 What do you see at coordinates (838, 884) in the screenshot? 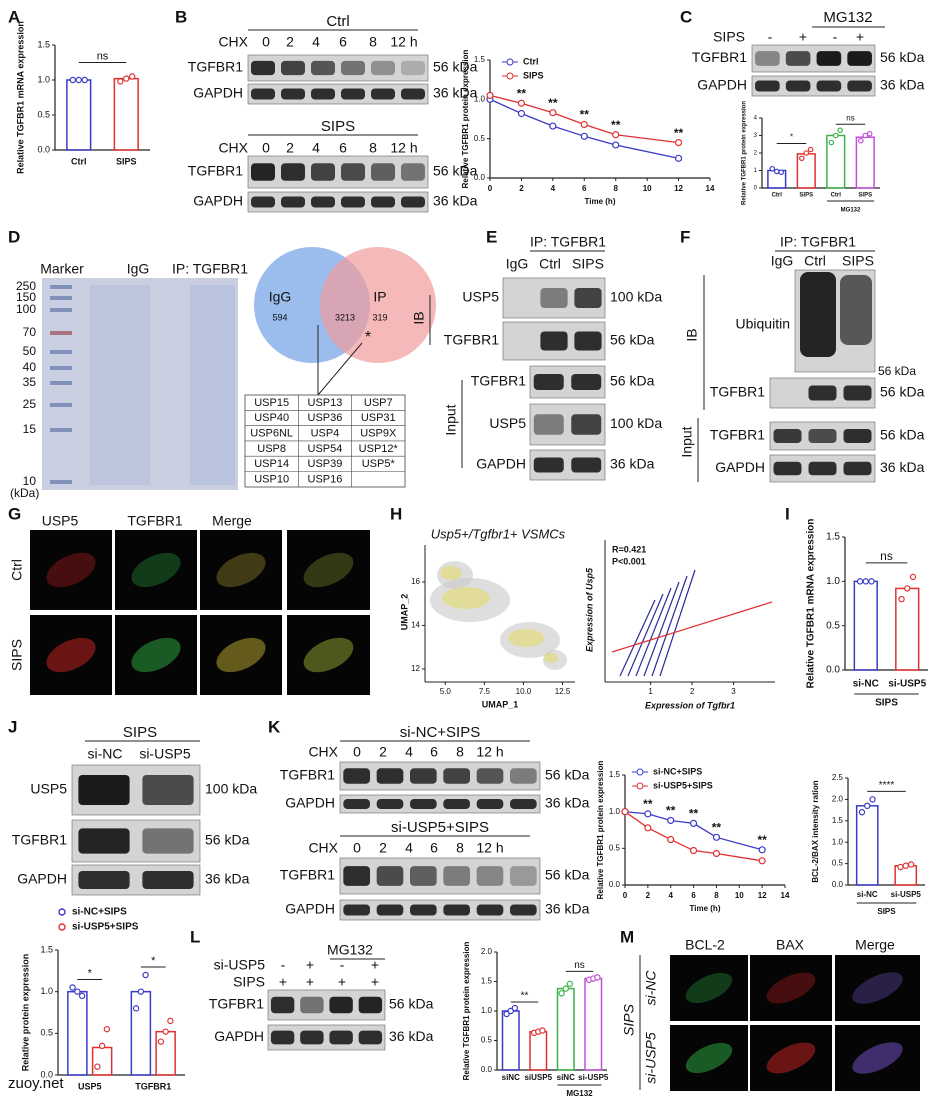
I see `y-tick-label: 0.0` at bounding box center [838, 884].